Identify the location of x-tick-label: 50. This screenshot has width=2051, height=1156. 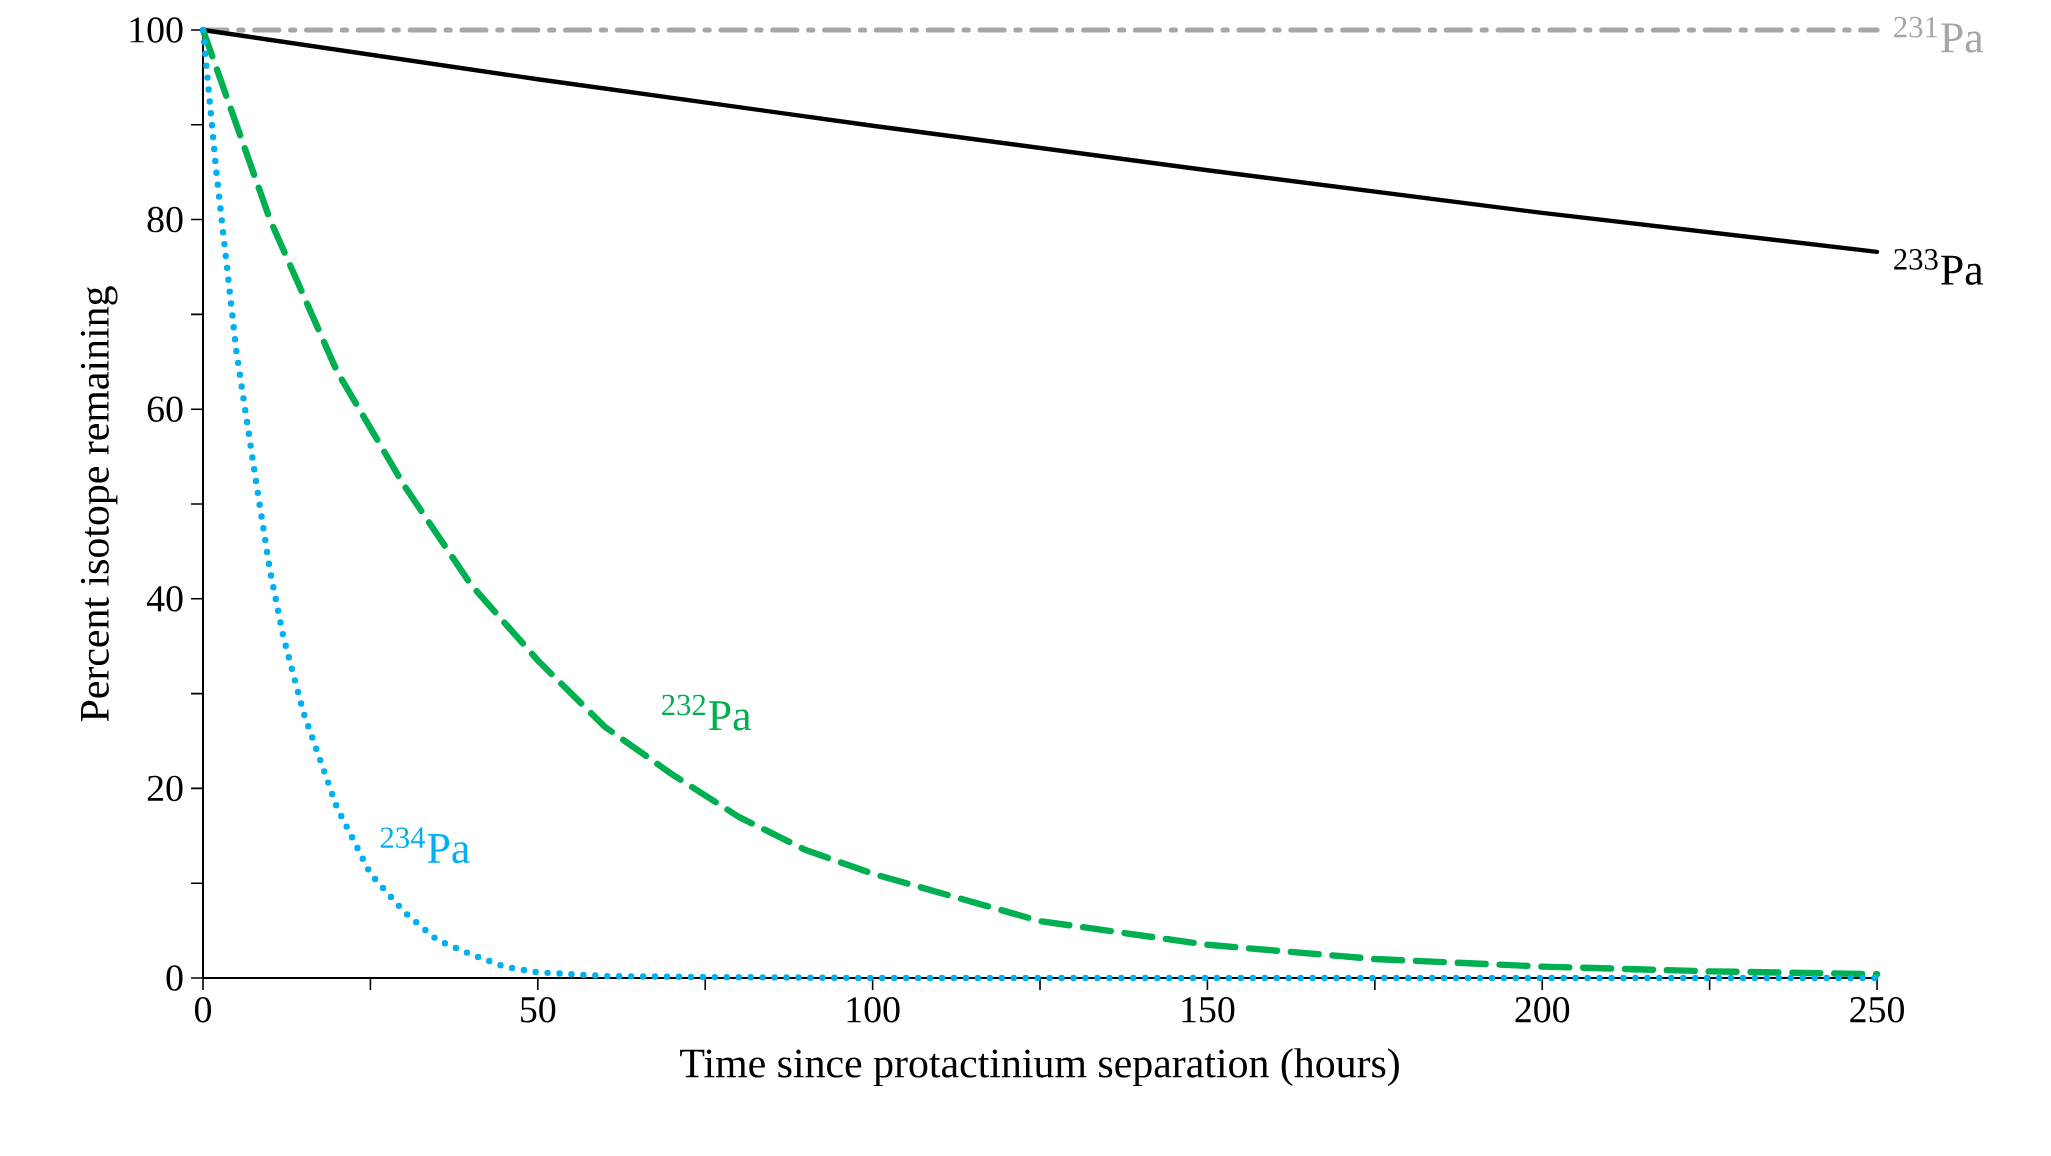
(538, 1010).